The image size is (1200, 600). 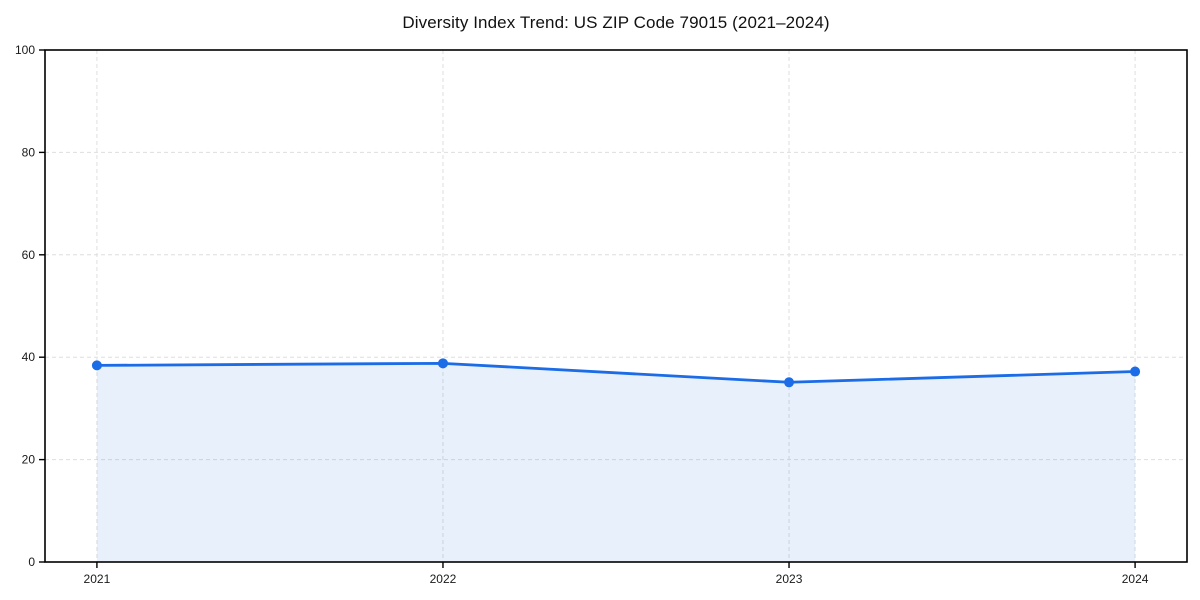 I want to click on x-axis-tick-label: 2022, so click(x=443, y=579).